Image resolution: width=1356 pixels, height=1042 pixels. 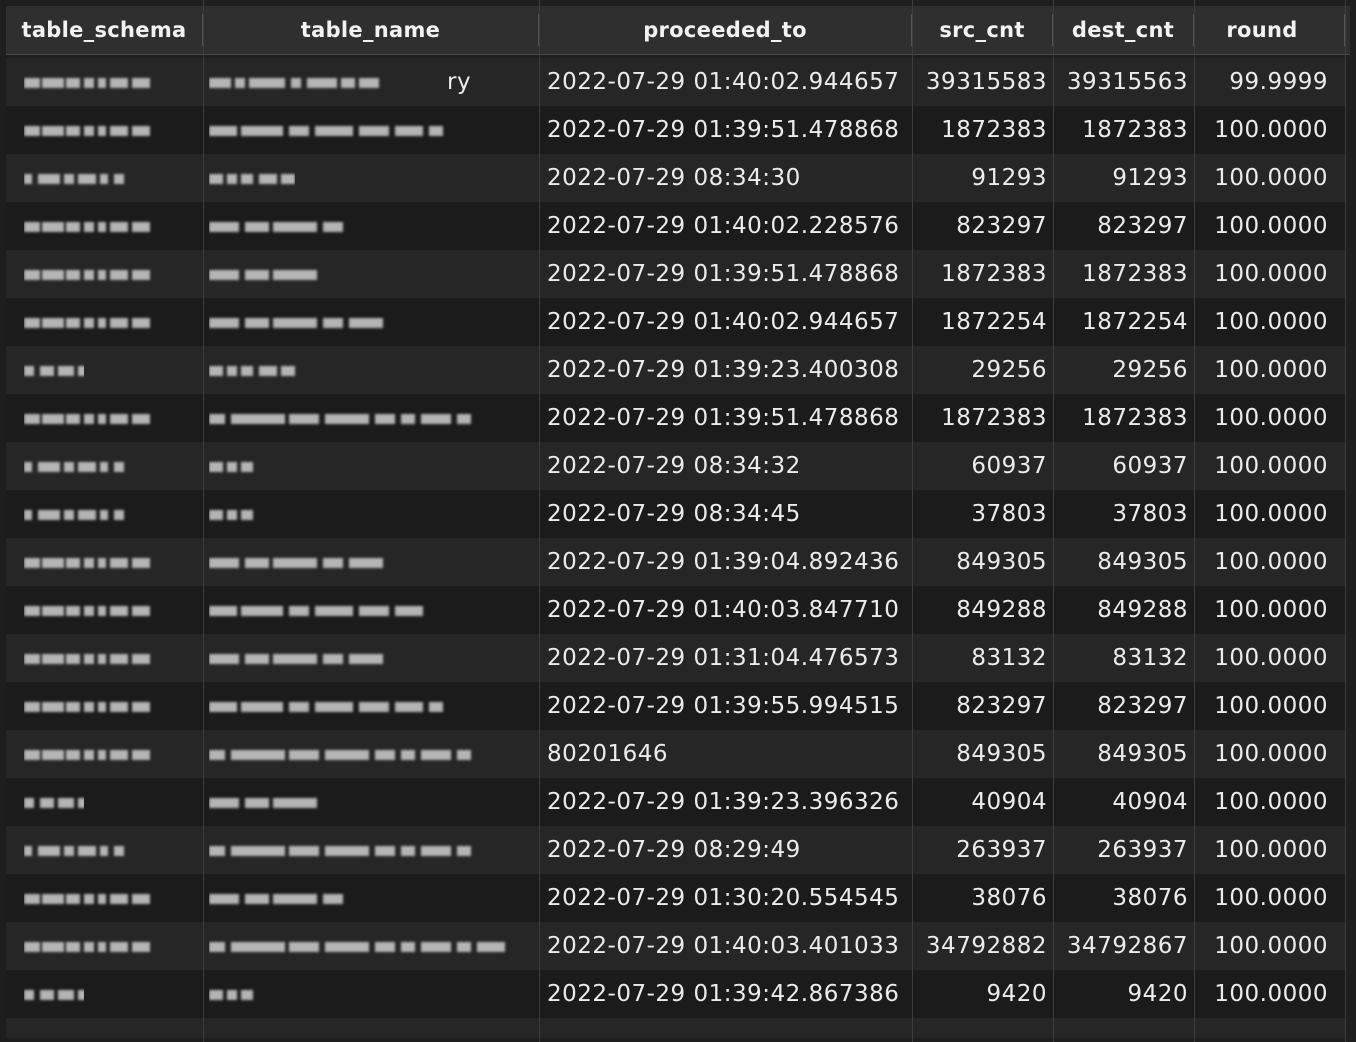 I want to click on cell-dest-cnt: 849288, so click(x=1142, y=610).